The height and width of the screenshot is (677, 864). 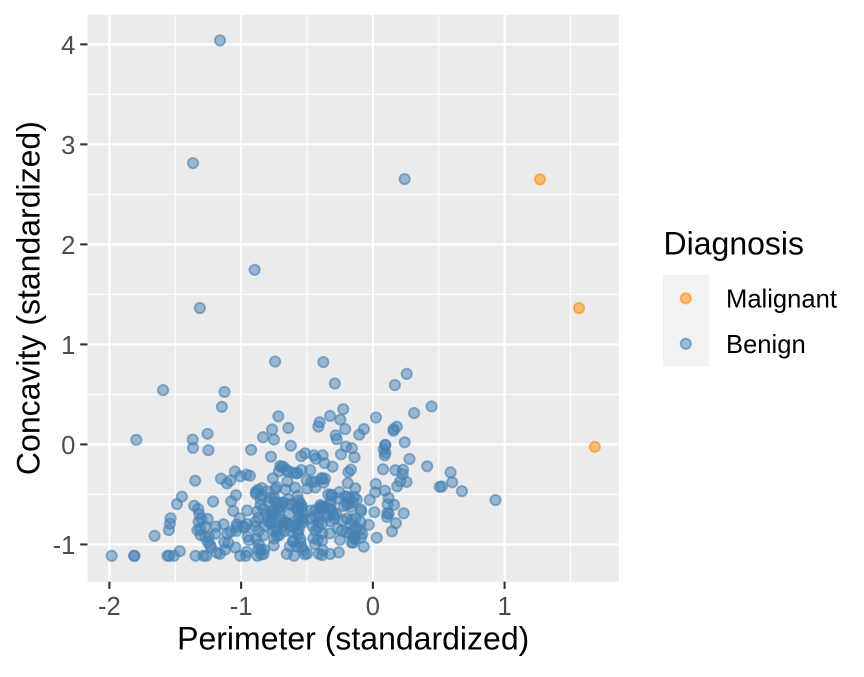 What do you see at coordinates (68, 246) in the screenshot?
I see `svg-text: 2` at bounding box center [68, 246].